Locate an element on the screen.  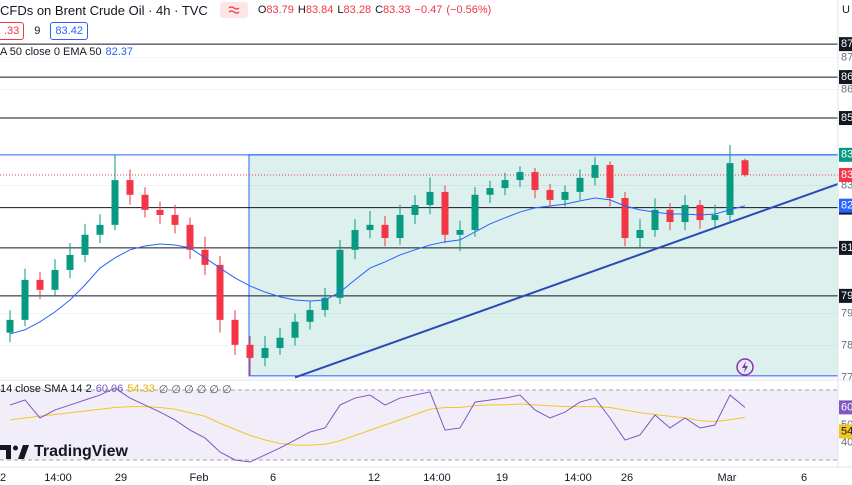
level-label: 85.11 is located at coordinates (846, 118).